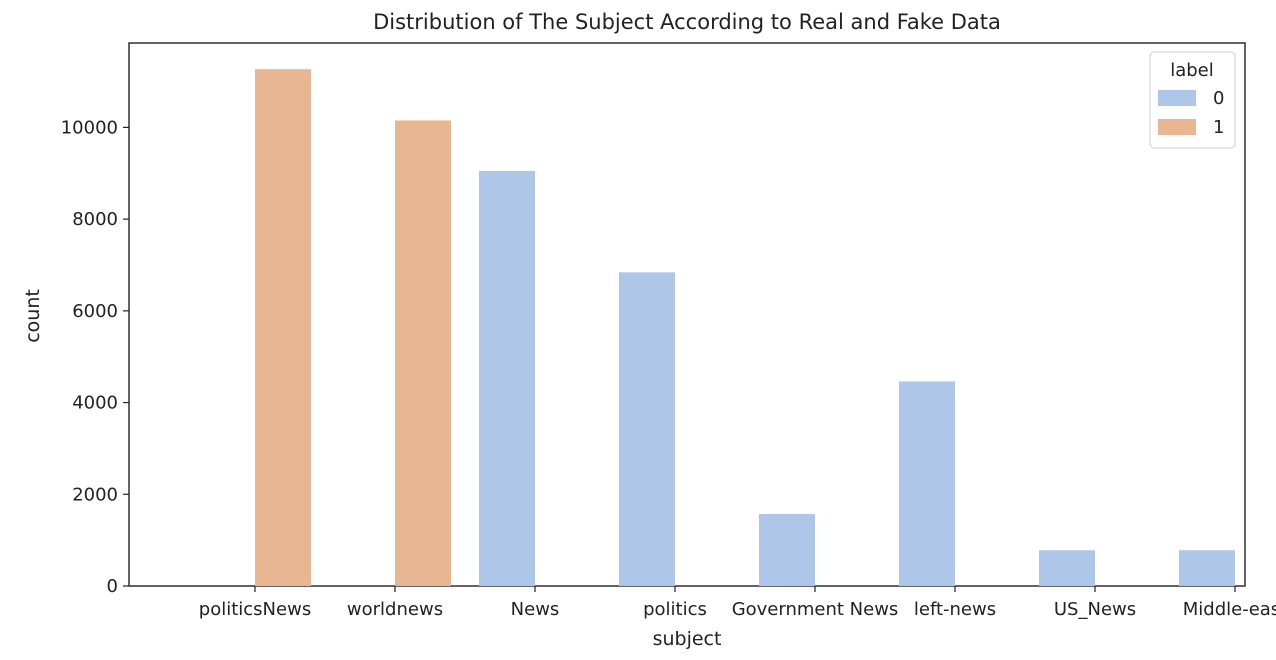  Describe the element at coordinates (395, 609) in the screenshot. I see `x-tick-label: worldnews` at that location.